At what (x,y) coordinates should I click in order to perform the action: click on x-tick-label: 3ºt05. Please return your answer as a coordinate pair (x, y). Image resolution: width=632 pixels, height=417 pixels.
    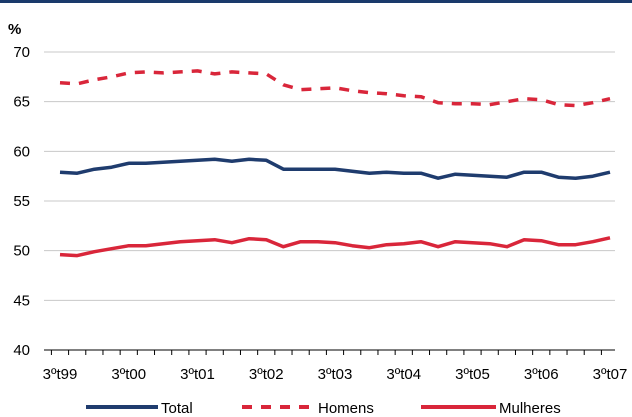
    Looking at the image, I should click on (472, 374).